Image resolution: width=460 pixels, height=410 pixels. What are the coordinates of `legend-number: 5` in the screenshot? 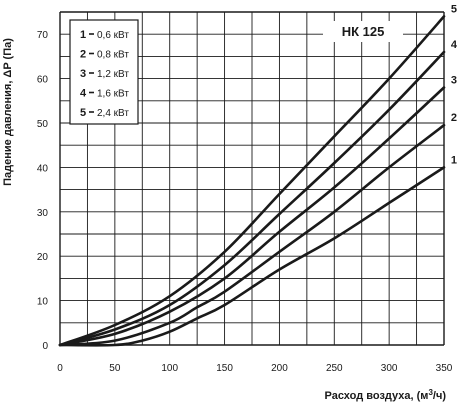 It's located at (83, 113).